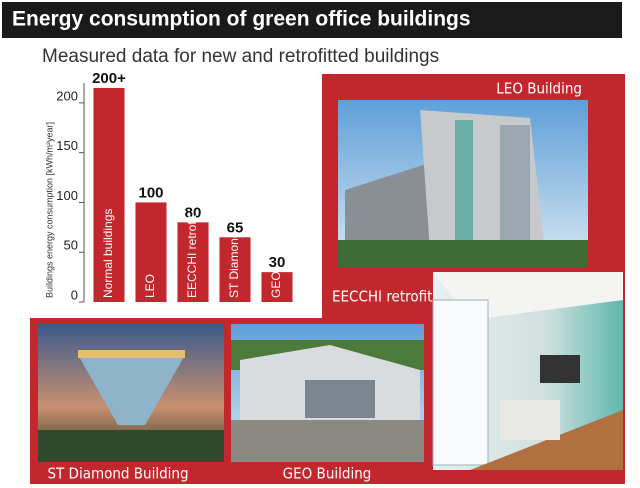 The height and width of the screenshot is (488, 640). Describe the element at coordinates (117, 474) in the screenshot. I see `photo-caption: ST Diamond Building` at that location.